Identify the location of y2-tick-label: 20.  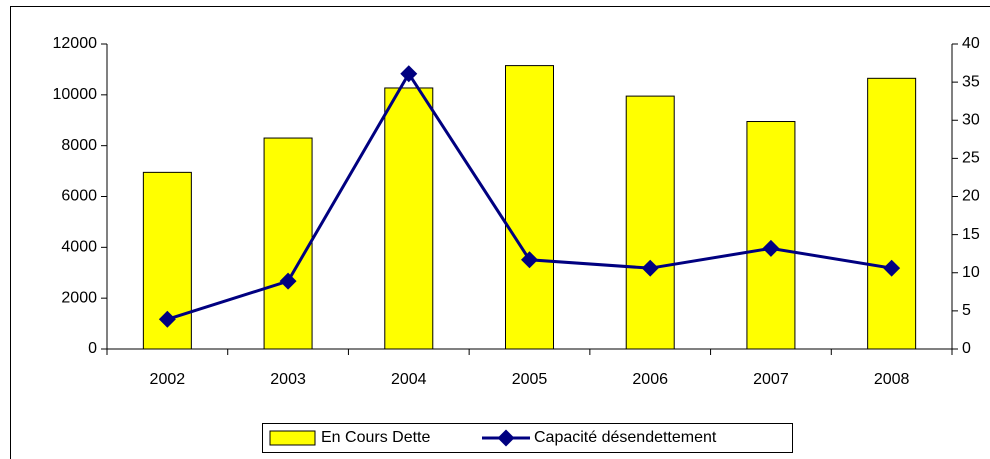
(971, 196).